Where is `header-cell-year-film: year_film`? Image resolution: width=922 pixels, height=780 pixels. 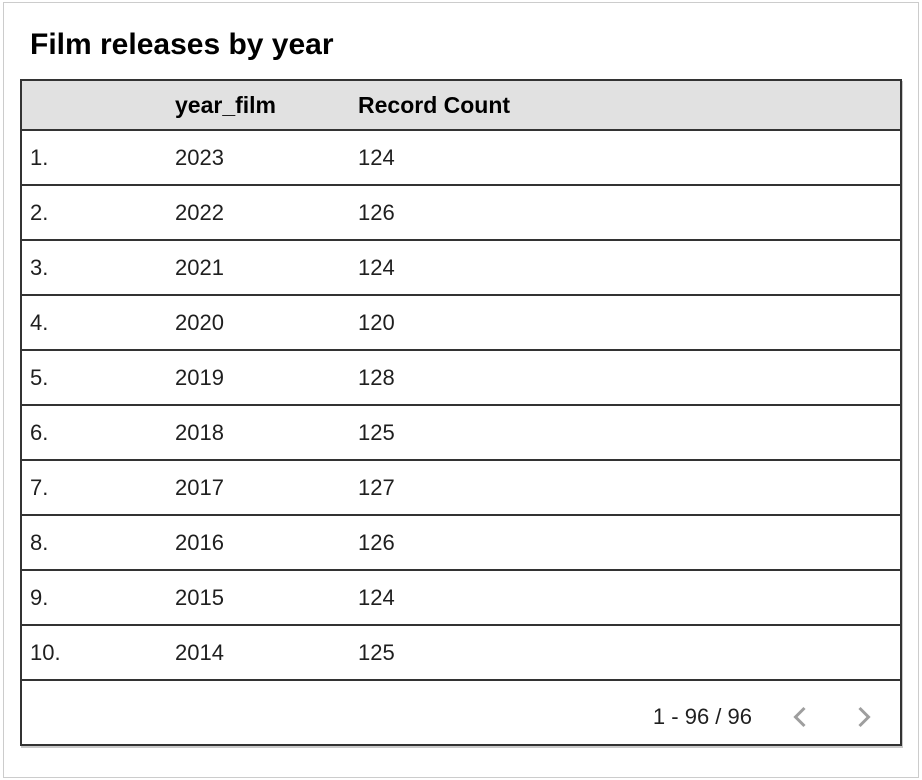 header-cell-year-film: year_film is located at coordinates (226, 104).